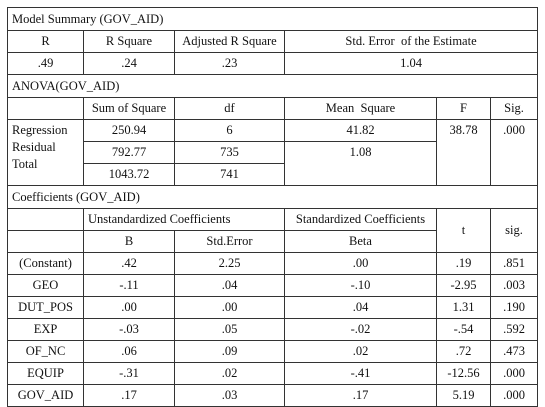 The width and height of the screenshot is (545, 407). I want to click on row-label: DUT_POS, so click(45, 307).